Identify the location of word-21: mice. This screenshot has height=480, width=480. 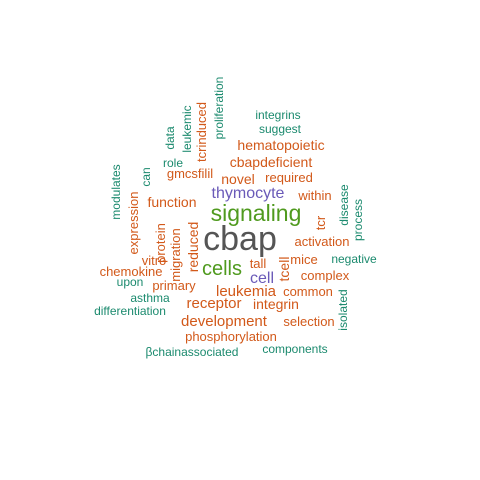
(303, 259).